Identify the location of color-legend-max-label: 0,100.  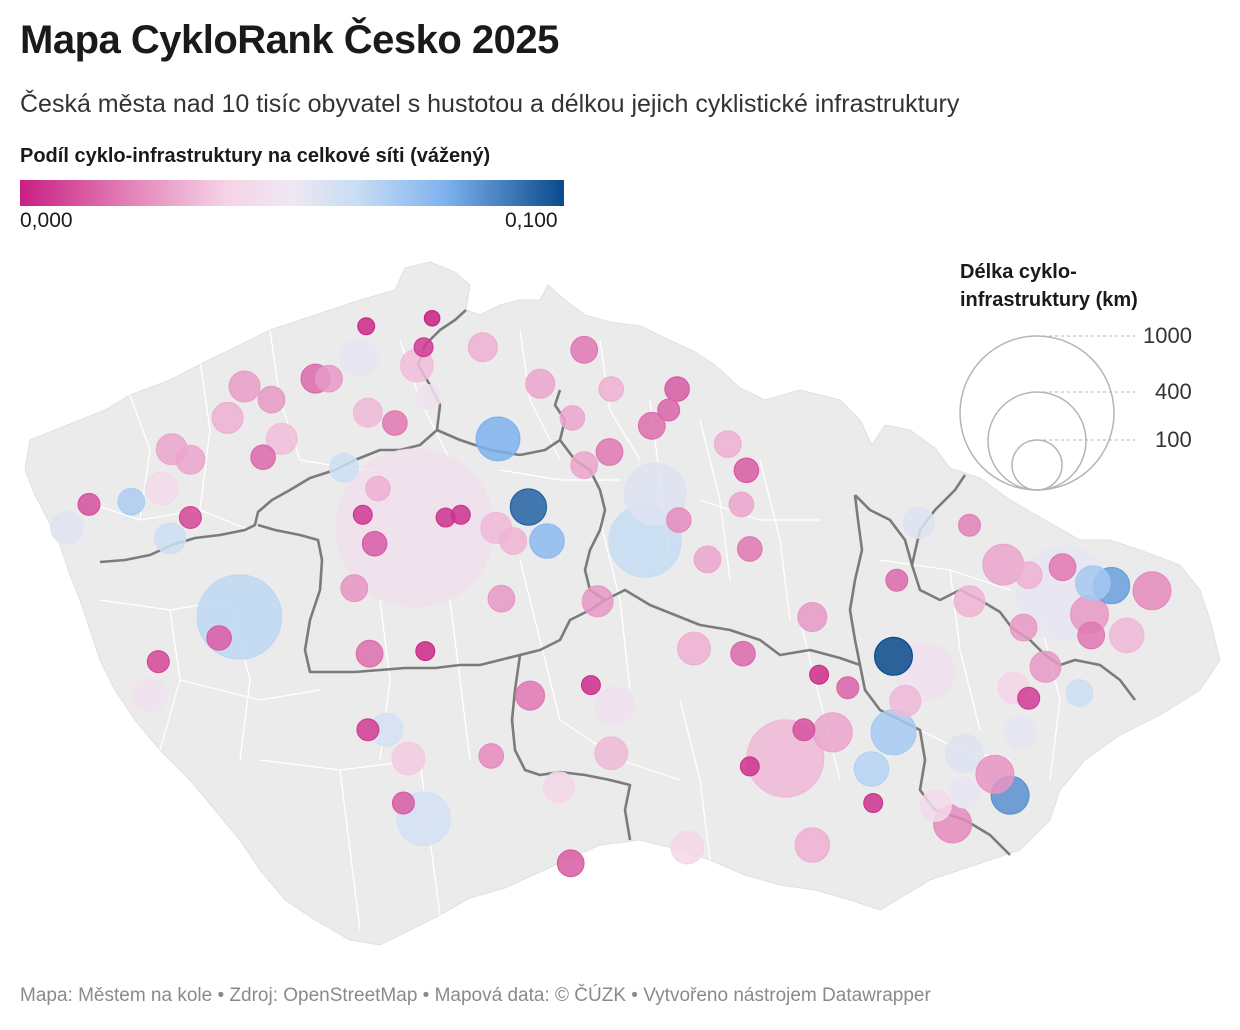
(531, 220).